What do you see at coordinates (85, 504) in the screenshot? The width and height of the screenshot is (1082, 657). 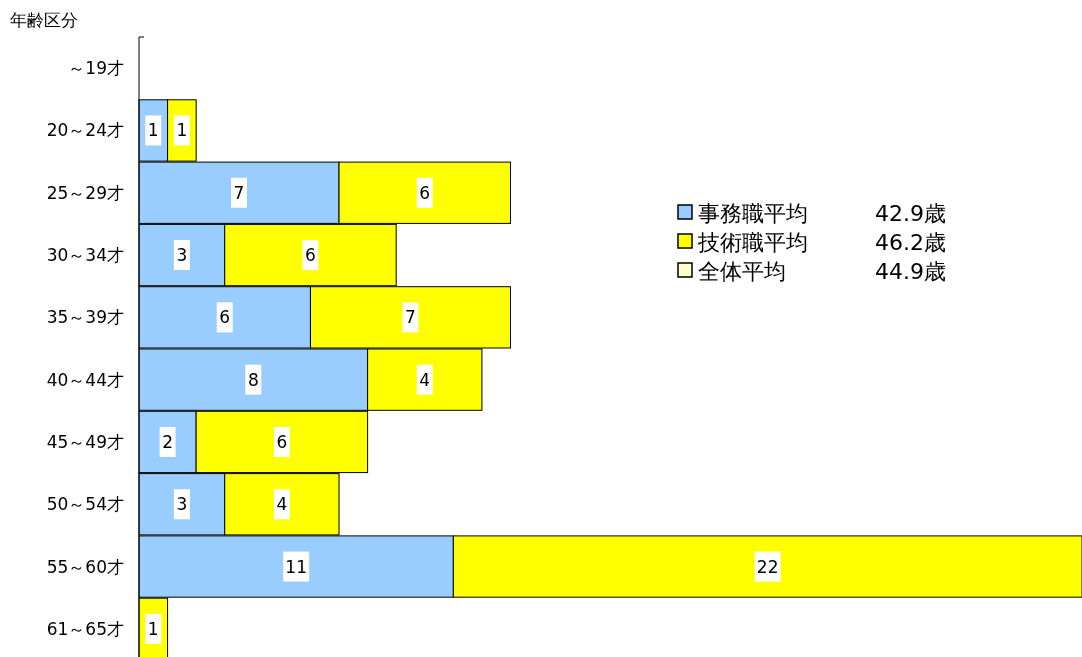 I see `y-tick-label: 50～54才` at bounding box center [85, 504].